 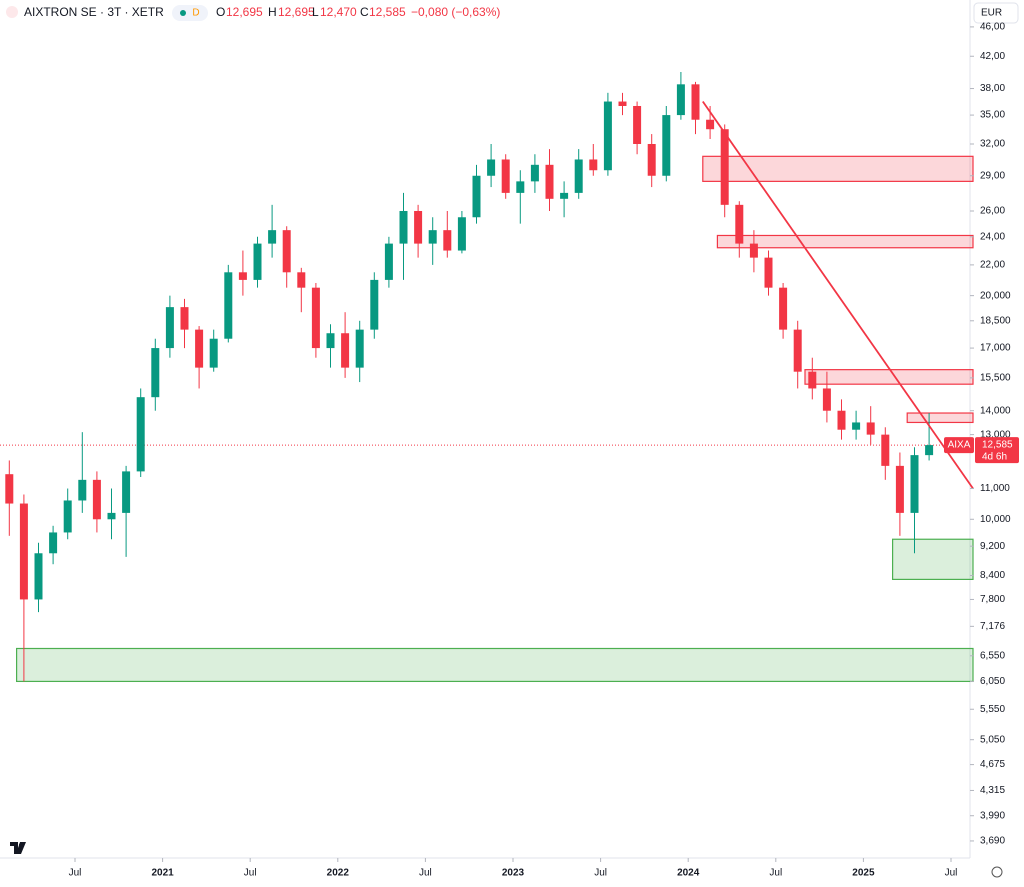 What do you see at coordinates (455, 12) in the screenshot?
I see `change: −0,080 (−0,63%)` at bounding box center [455, 12].